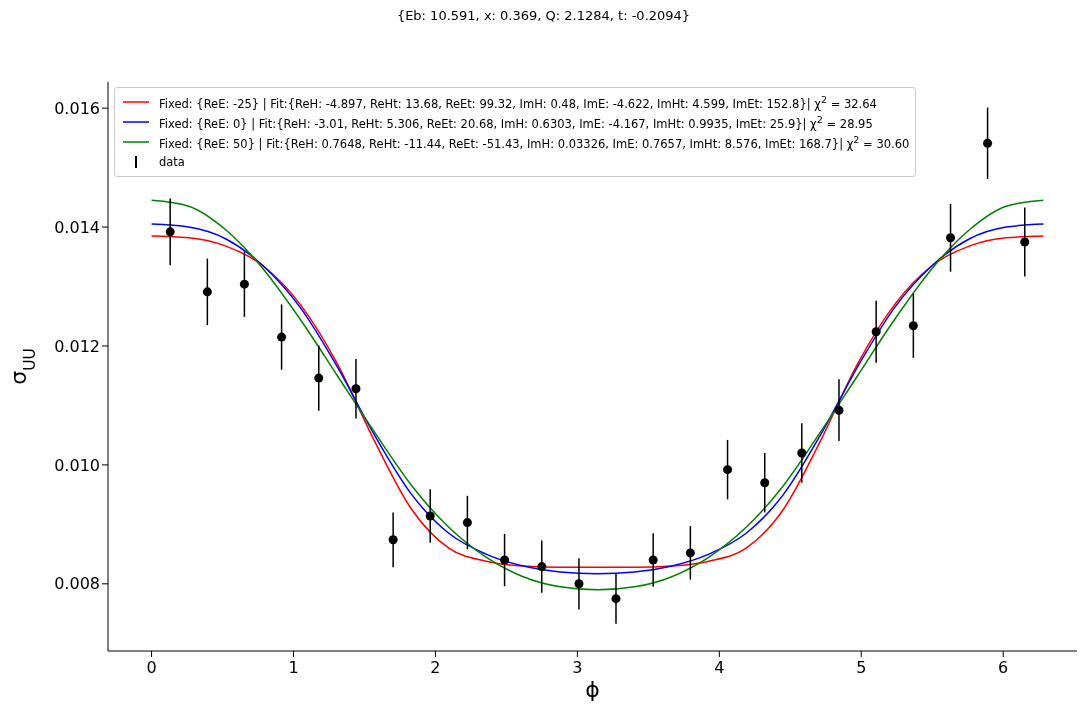 This screenshot has width=1087, height=711. I want to click on y-tick-label: 0.008, so click(77, 584).